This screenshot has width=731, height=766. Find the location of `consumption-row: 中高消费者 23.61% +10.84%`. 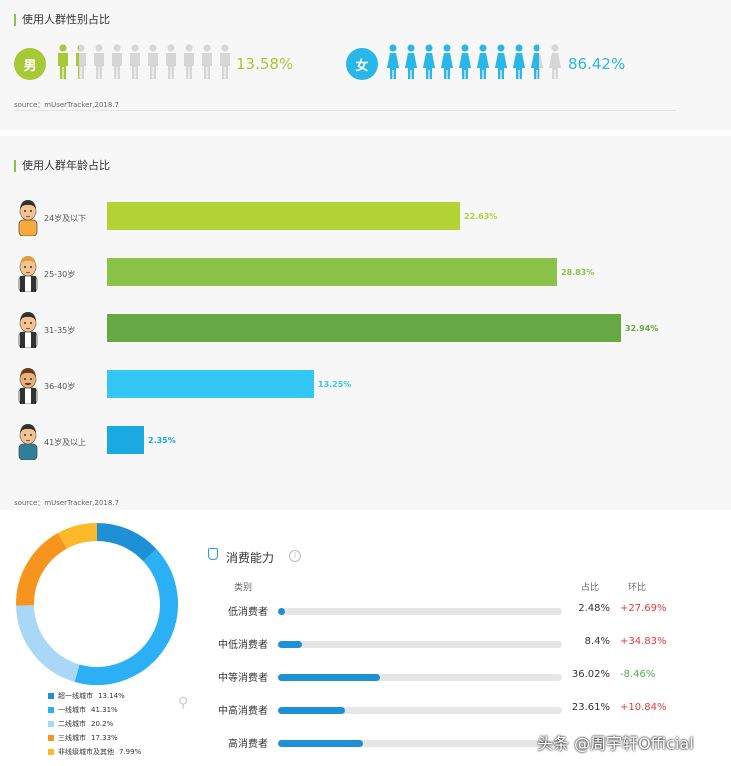

consumption-row: 中高消费者 23.61% +10.84% is located at coordinates (440, 710).